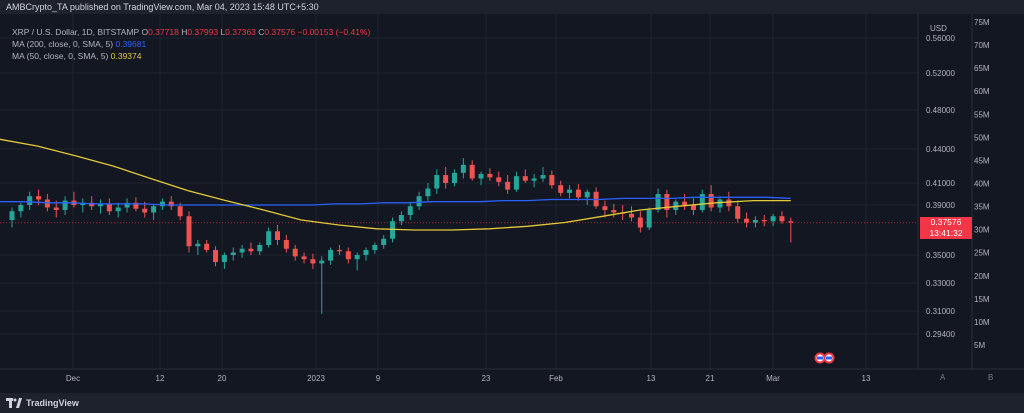  What do you see at coordinates (940, 38) in the screenshot?
I see `price-tick-label: 0.56000` at bounding box center [940, 38].